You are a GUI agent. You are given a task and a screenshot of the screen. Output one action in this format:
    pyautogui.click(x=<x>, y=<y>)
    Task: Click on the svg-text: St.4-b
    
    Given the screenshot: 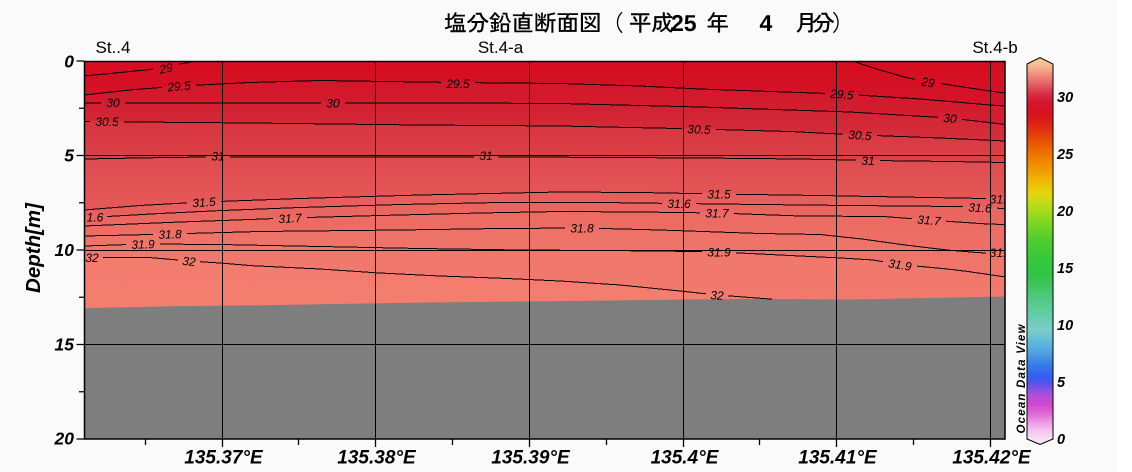 What is the action you would take?
    pyautogui.click(x=994, y=47)
    